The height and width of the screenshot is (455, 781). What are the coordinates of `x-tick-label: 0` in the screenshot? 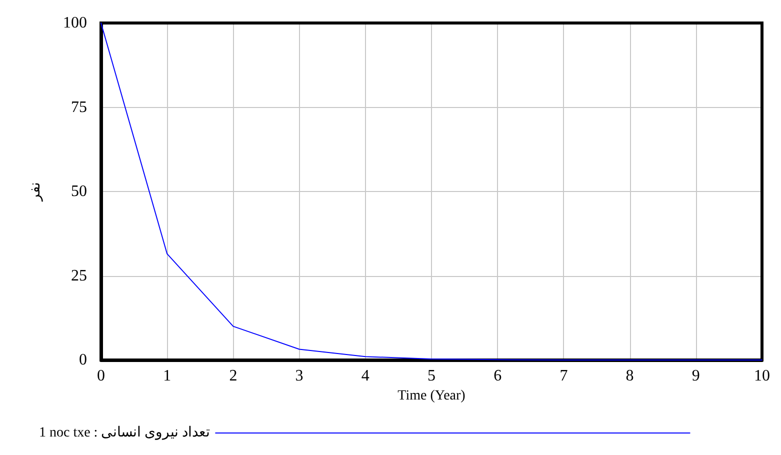 It's located at (101, 376).